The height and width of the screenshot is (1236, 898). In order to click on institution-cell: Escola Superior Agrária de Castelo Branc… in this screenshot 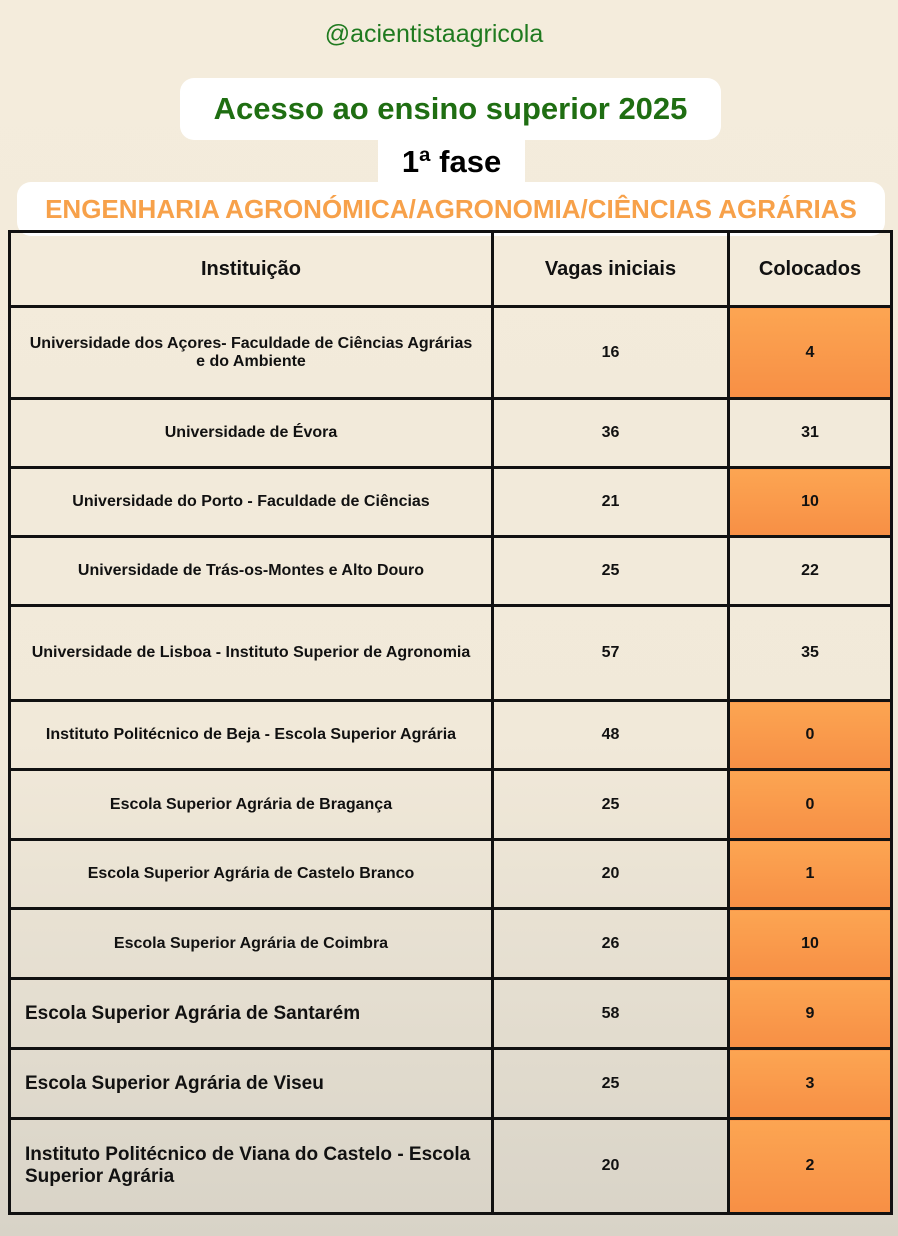, I will do `click(251, 874)`.